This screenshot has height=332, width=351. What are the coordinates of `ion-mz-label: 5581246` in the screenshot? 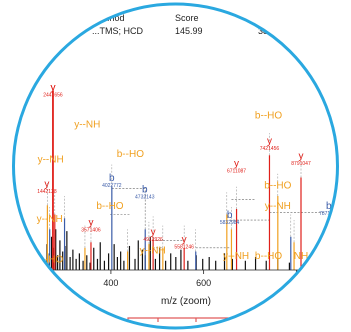 It's located at (184, 247).